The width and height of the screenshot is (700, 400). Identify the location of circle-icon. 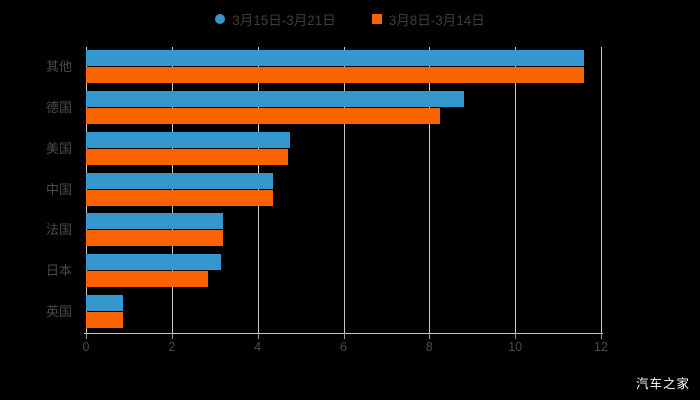
(220, 19).